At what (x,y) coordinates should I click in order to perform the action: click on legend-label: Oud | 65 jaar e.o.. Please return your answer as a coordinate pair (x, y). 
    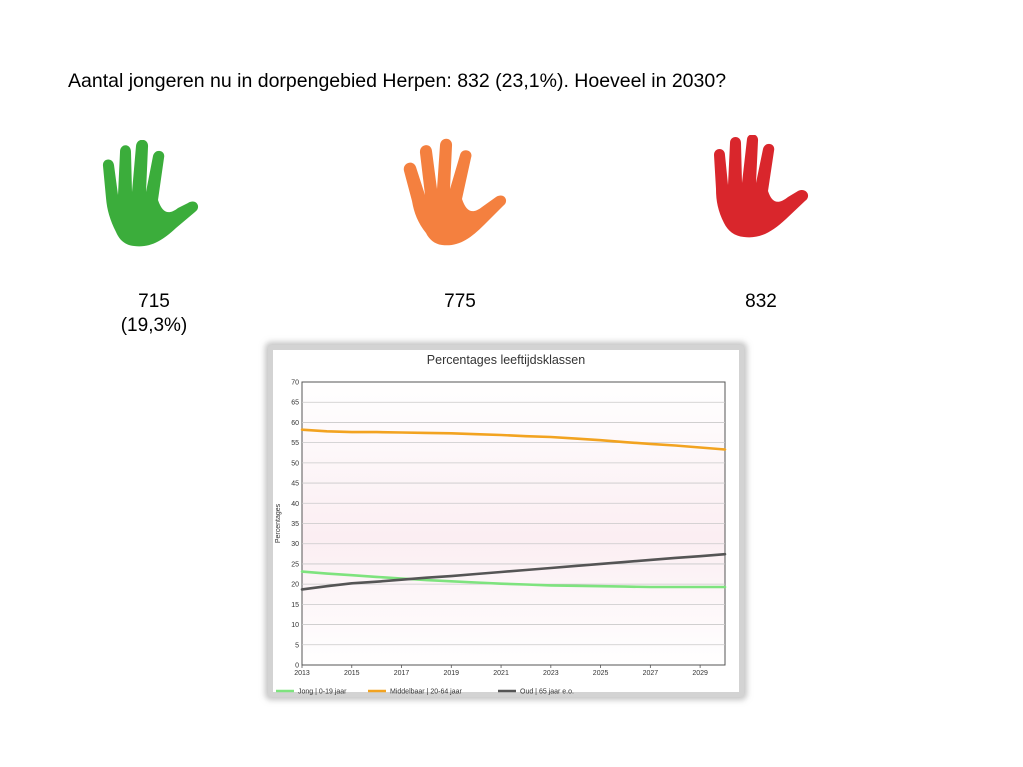
    Looking at the image, I should click on (547, 692).